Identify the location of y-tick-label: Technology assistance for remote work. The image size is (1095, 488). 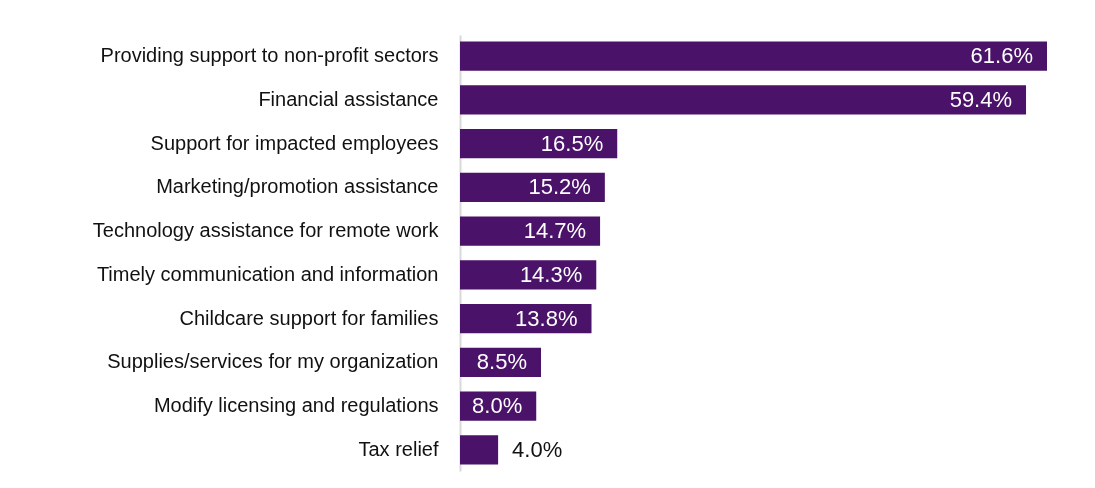
(266, 230).